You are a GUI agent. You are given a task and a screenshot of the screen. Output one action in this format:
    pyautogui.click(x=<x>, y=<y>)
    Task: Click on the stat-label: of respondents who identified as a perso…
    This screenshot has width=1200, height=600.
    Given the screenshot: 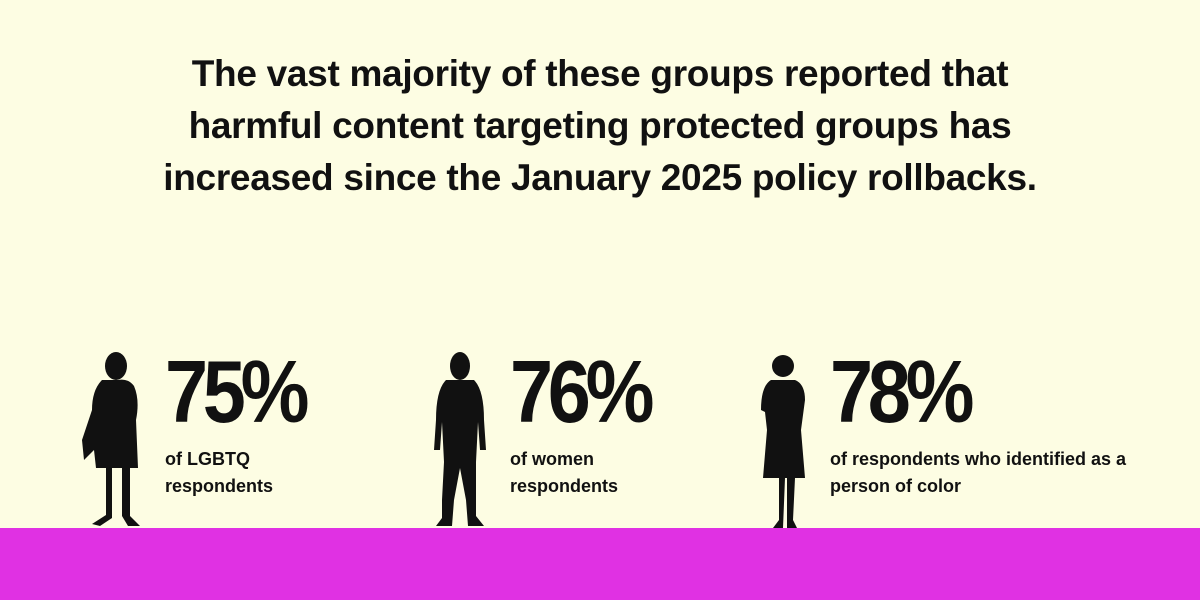 What is the action you would take?
    pyautogui.click(x=978, y=472)
    